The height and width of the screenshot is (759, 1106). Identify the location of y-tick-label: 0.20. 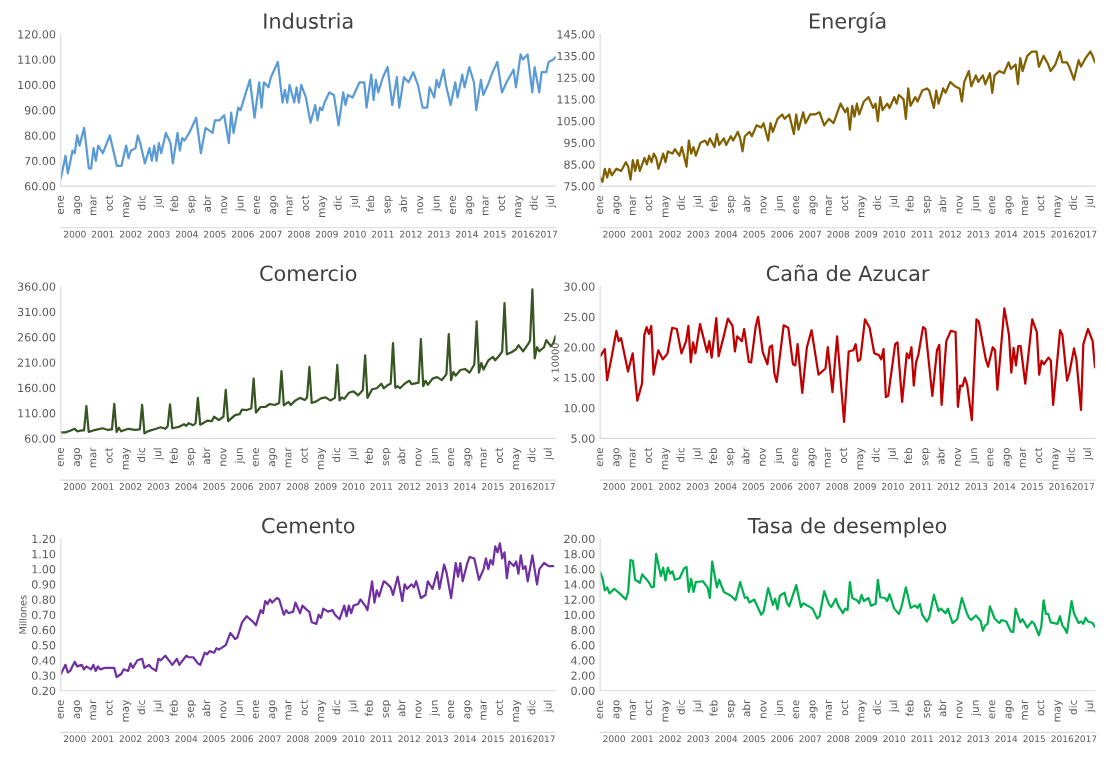
(43, 691).